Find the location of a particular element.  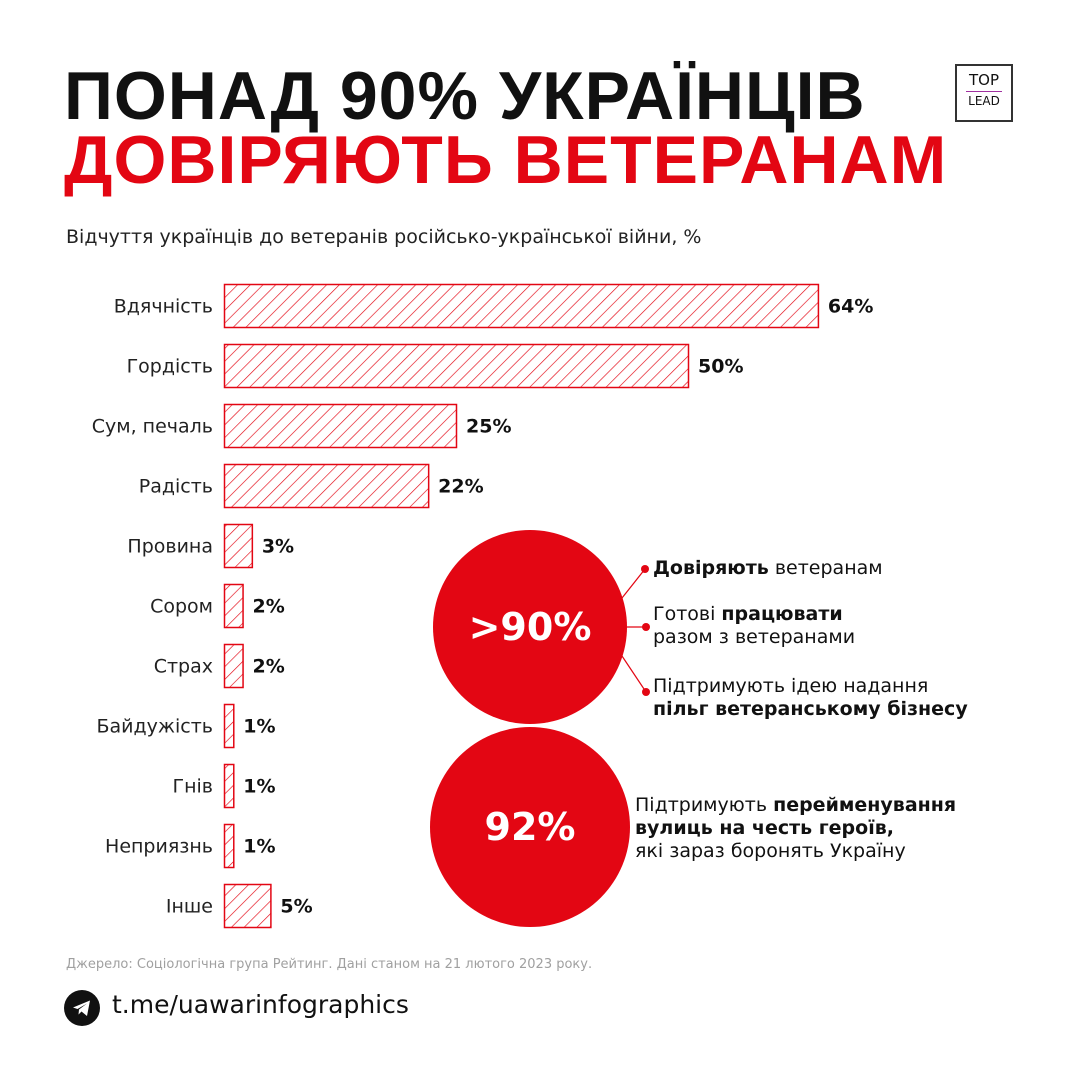

category-label: Вдячність is located at coordinates (163, 307).